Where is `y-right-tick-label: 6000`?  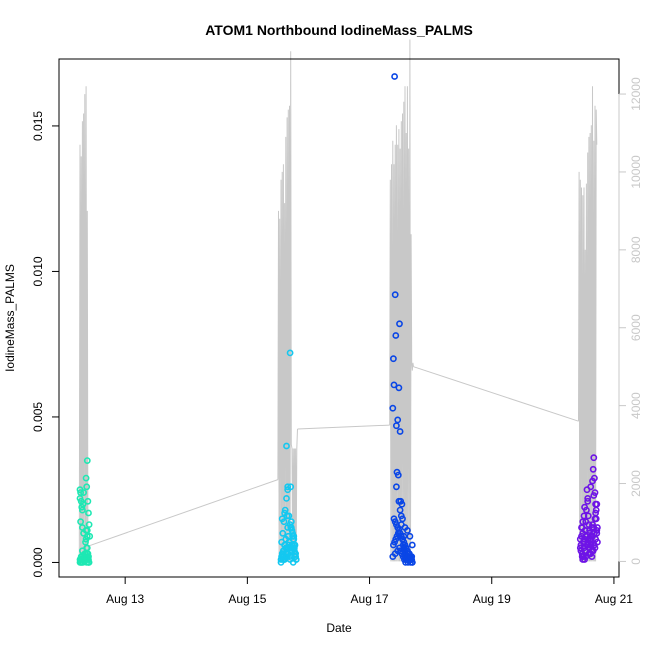
y-right-tick-label: 6000 is located at coordinates (636, 327).